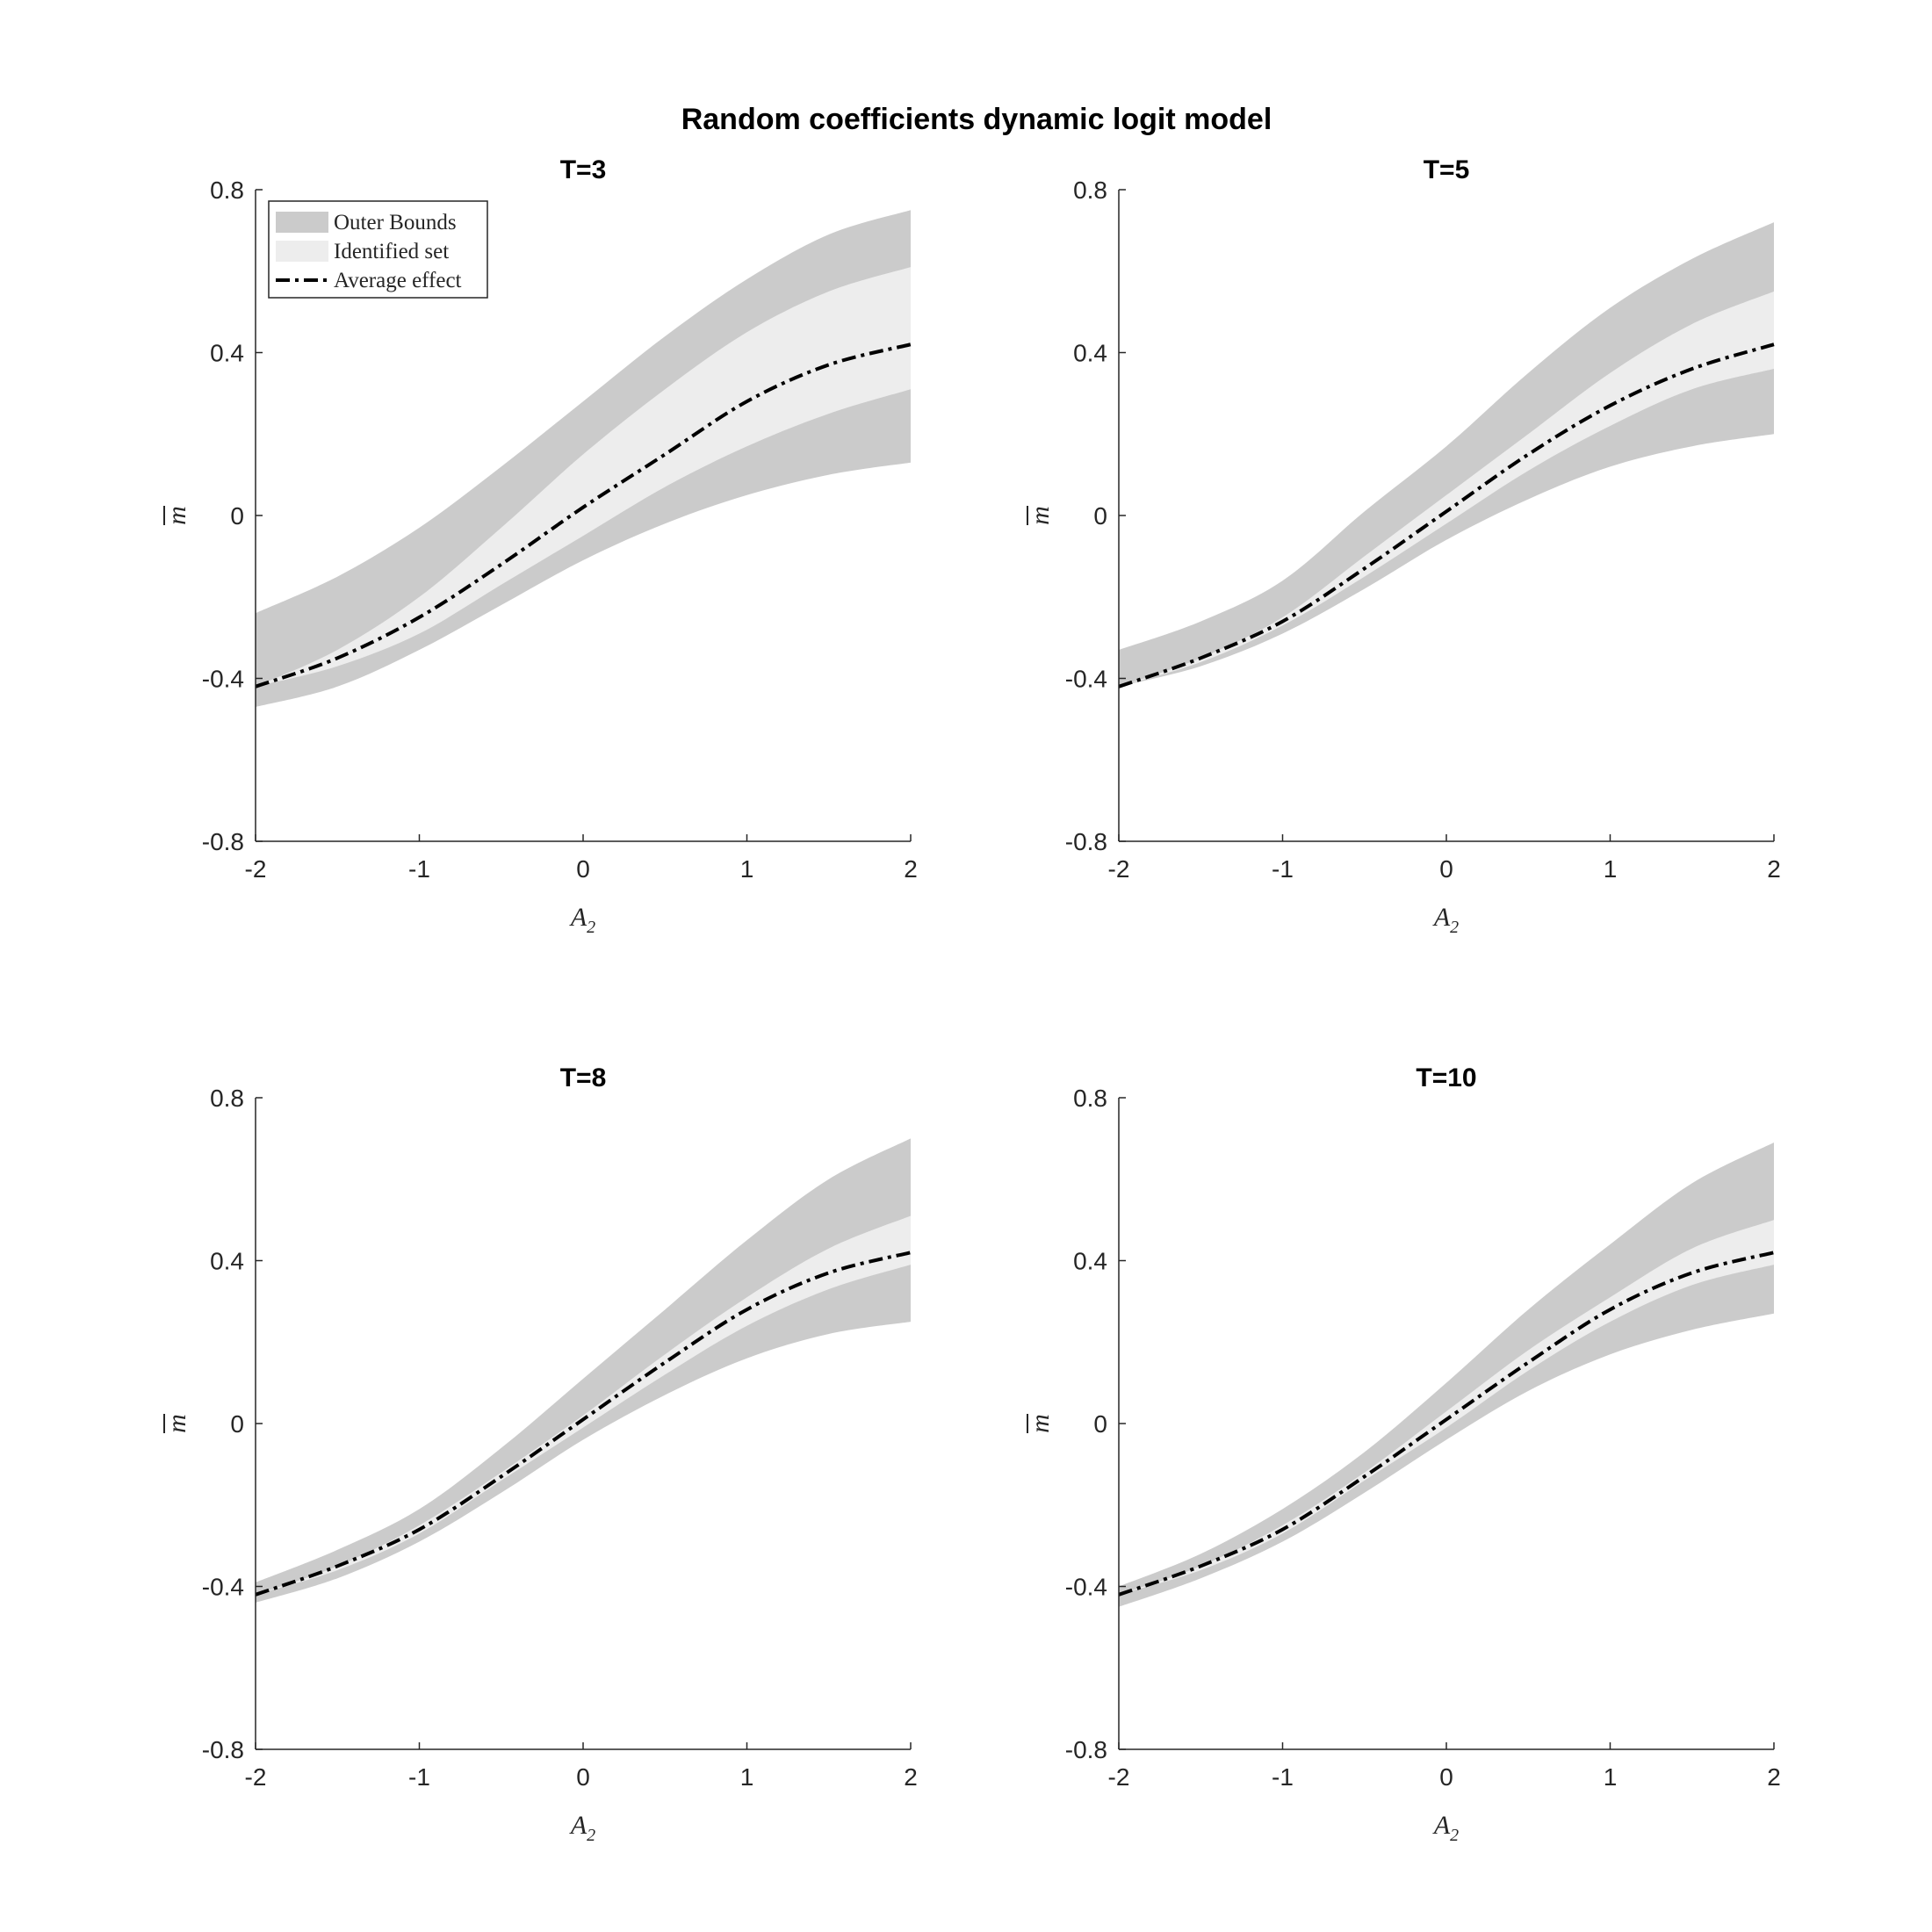 This screenshot has height=1932, width=1932. What do you see at coordinates (398, 280) in the screenshot?
I see `legend-label: Average effect` at bounding box center [398, 280].